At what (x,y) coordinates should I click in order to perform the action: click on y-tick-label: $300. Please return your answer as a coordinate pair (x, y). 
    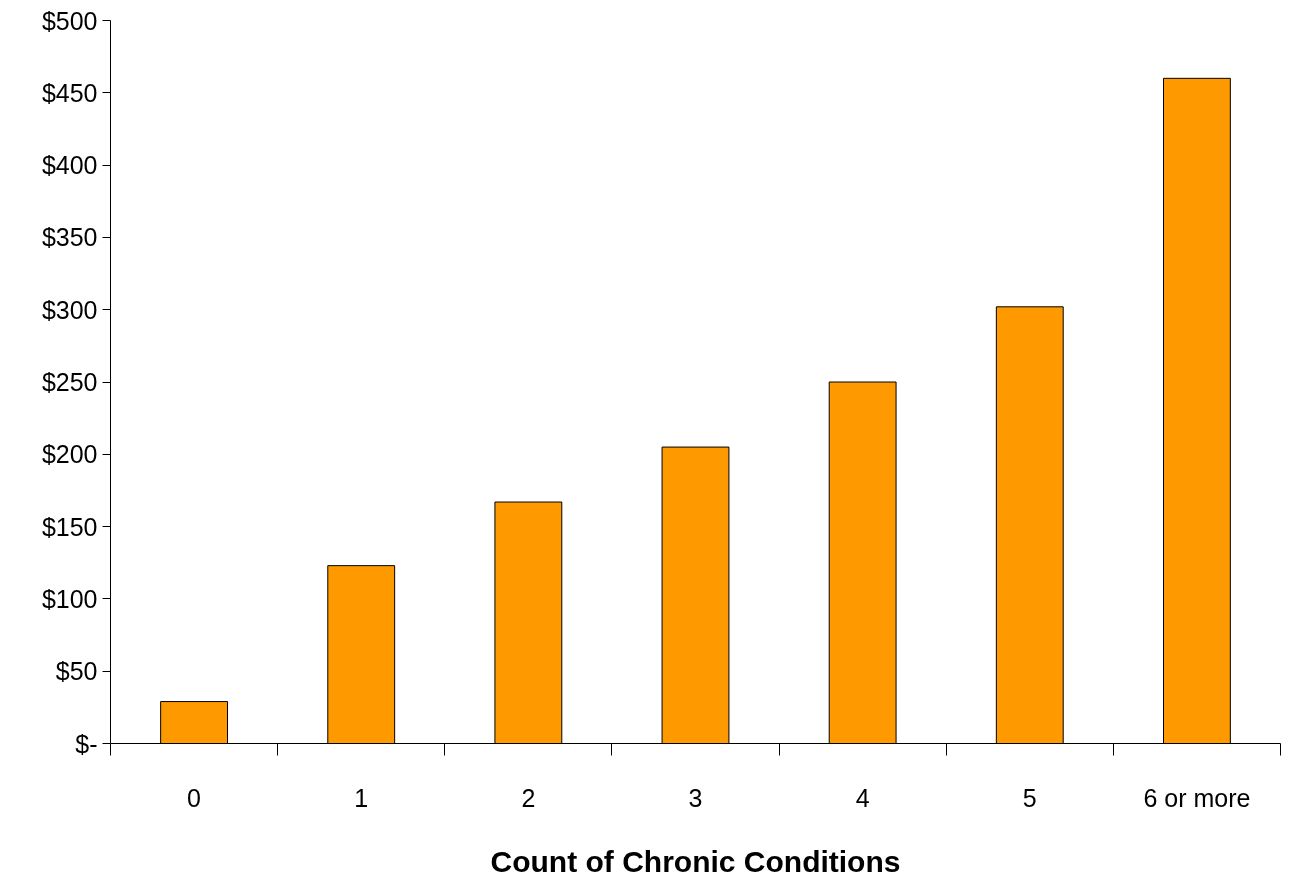
    Looking at the image, I should click on (69, 309).